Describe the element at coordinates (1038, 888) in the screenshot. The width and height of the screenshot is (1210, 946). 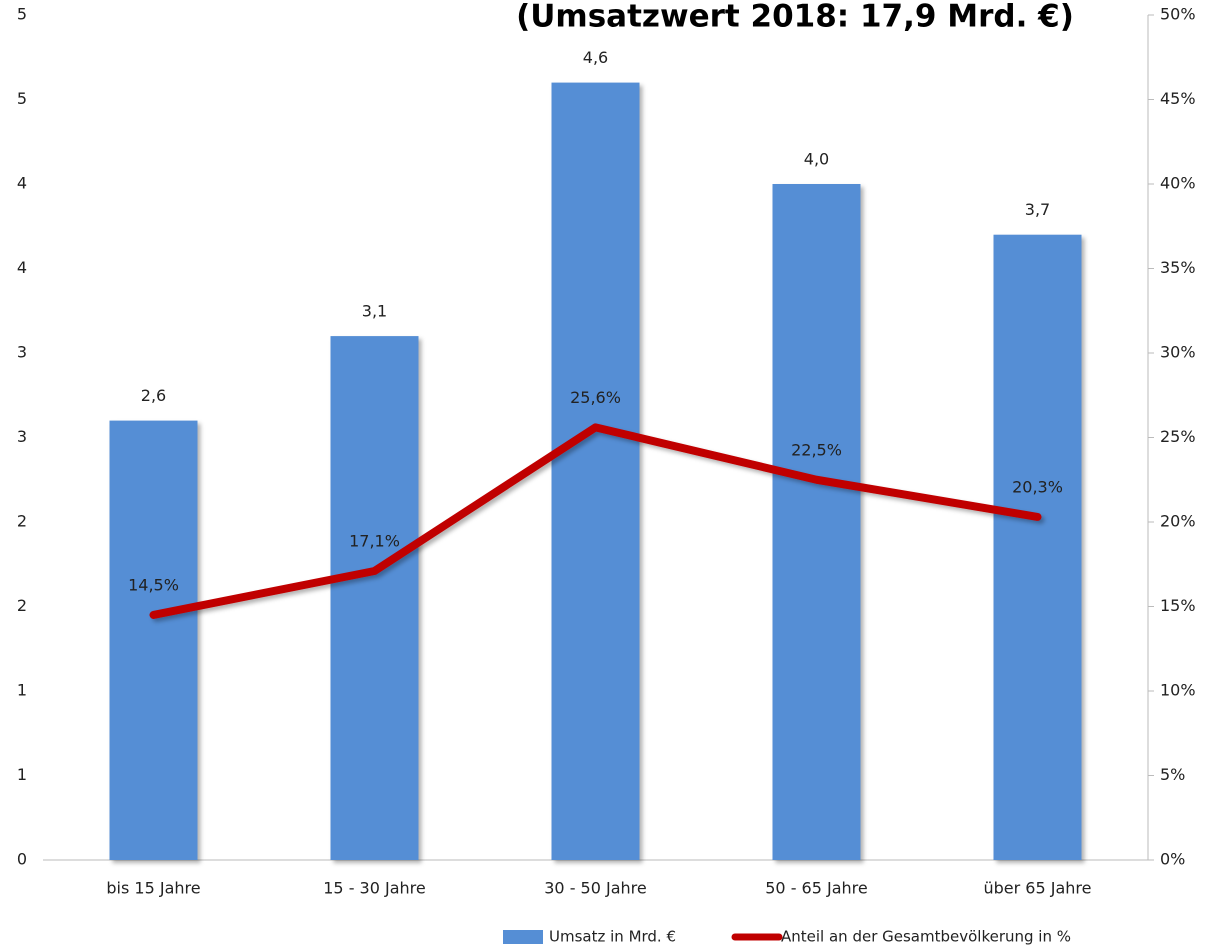
I see `x-tick-label: über 65 Jahre` at that location.